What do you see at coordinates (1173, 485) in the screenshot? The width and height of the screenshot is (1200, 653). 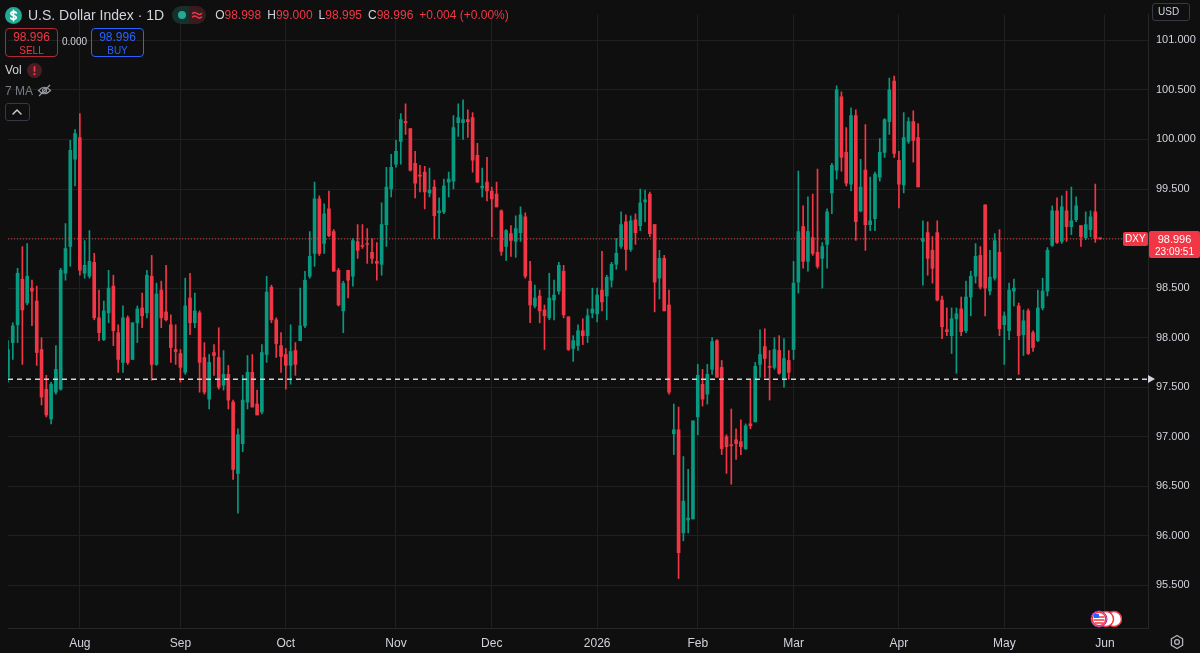 I see `y-tick-label: 96.500` at bounding box center [1173, 485].